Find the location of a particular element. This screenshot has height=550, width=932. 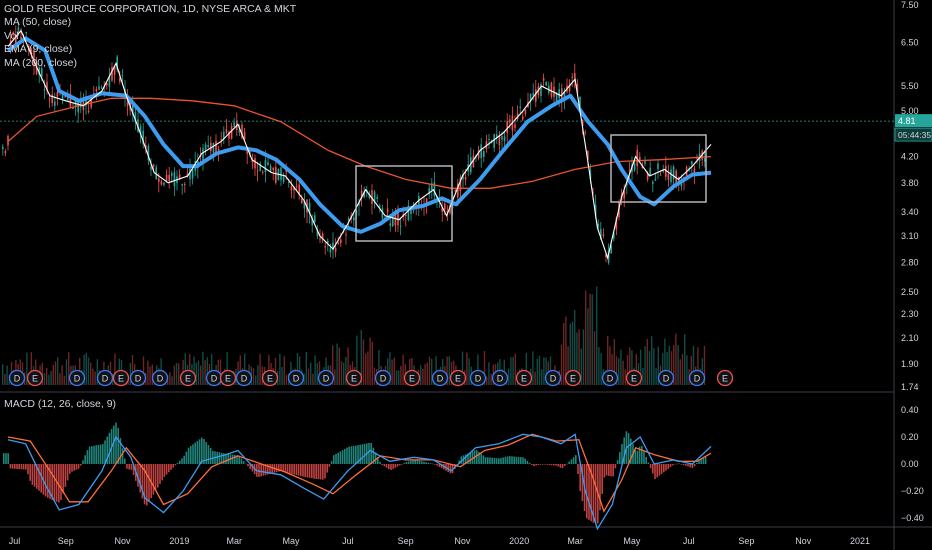

time-axis-label: 2019 is located at coordinates (179, 541).